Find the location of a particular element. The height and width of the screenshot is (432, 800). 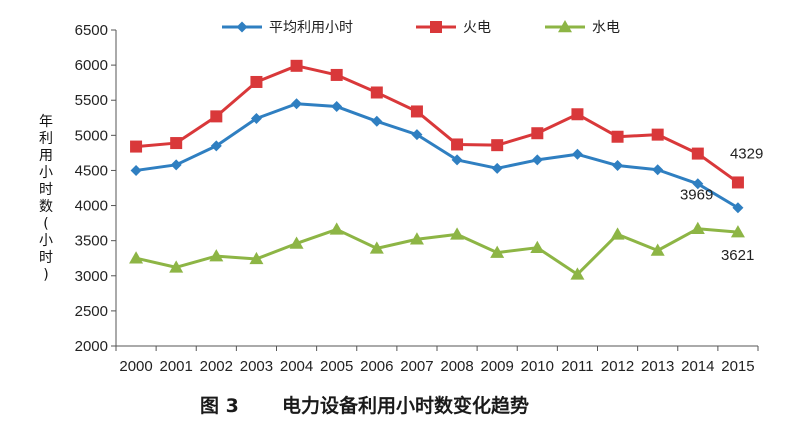

y-tick-label: 3500 is located at coordinates (91, 241).